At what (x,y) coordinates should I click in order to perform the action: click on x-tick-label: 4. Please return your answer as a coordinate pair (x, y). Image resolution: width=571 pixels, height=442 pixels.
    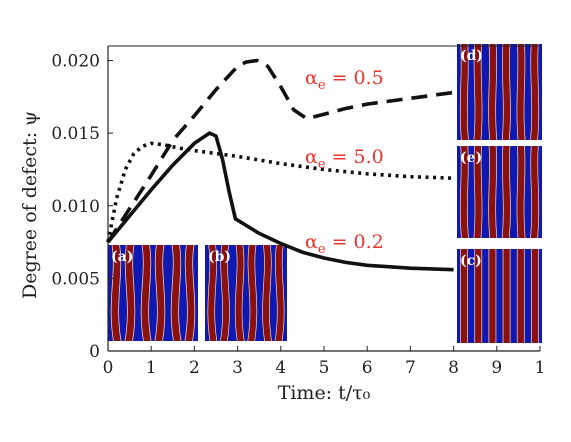
    Looking at the image, I should click on (280, 368).